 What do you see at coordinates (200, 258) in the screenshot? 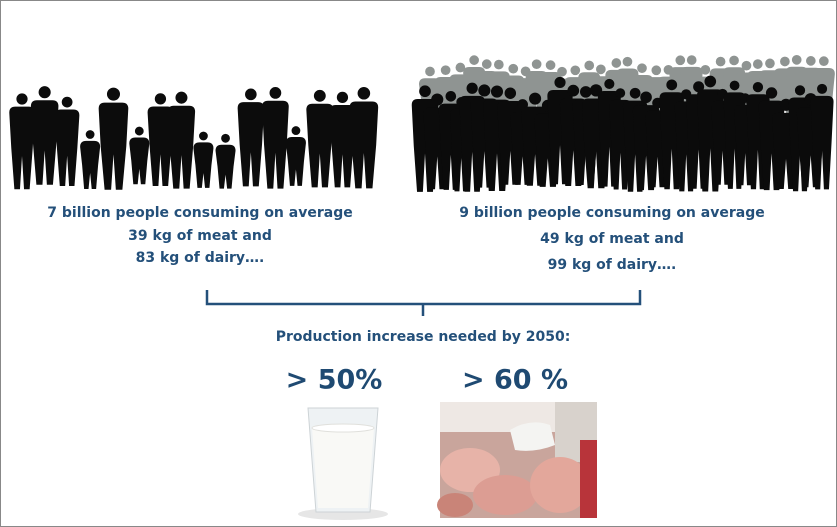
I see `left-line: 83 kg of dairy….` at bounding box center [200, 258].